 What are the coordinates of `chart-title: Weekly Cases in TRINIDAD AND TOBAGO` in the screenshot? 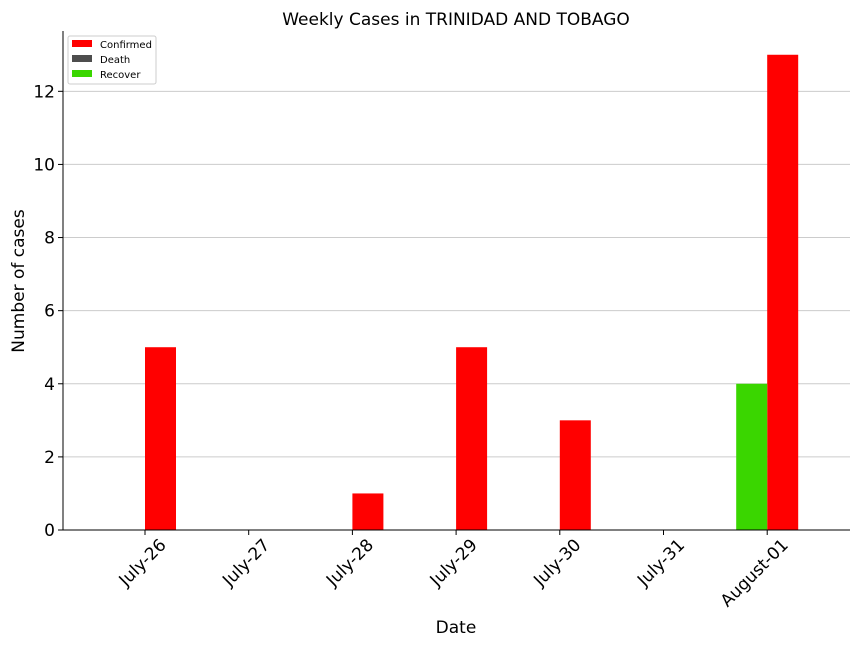 It's located at (456, 20).